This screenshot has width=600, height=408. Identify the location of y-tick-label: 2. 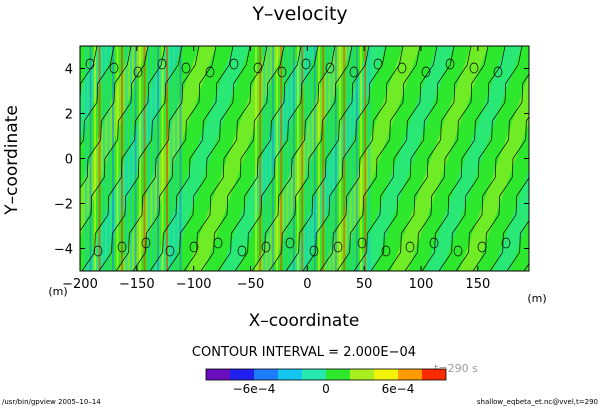
(69, 115).